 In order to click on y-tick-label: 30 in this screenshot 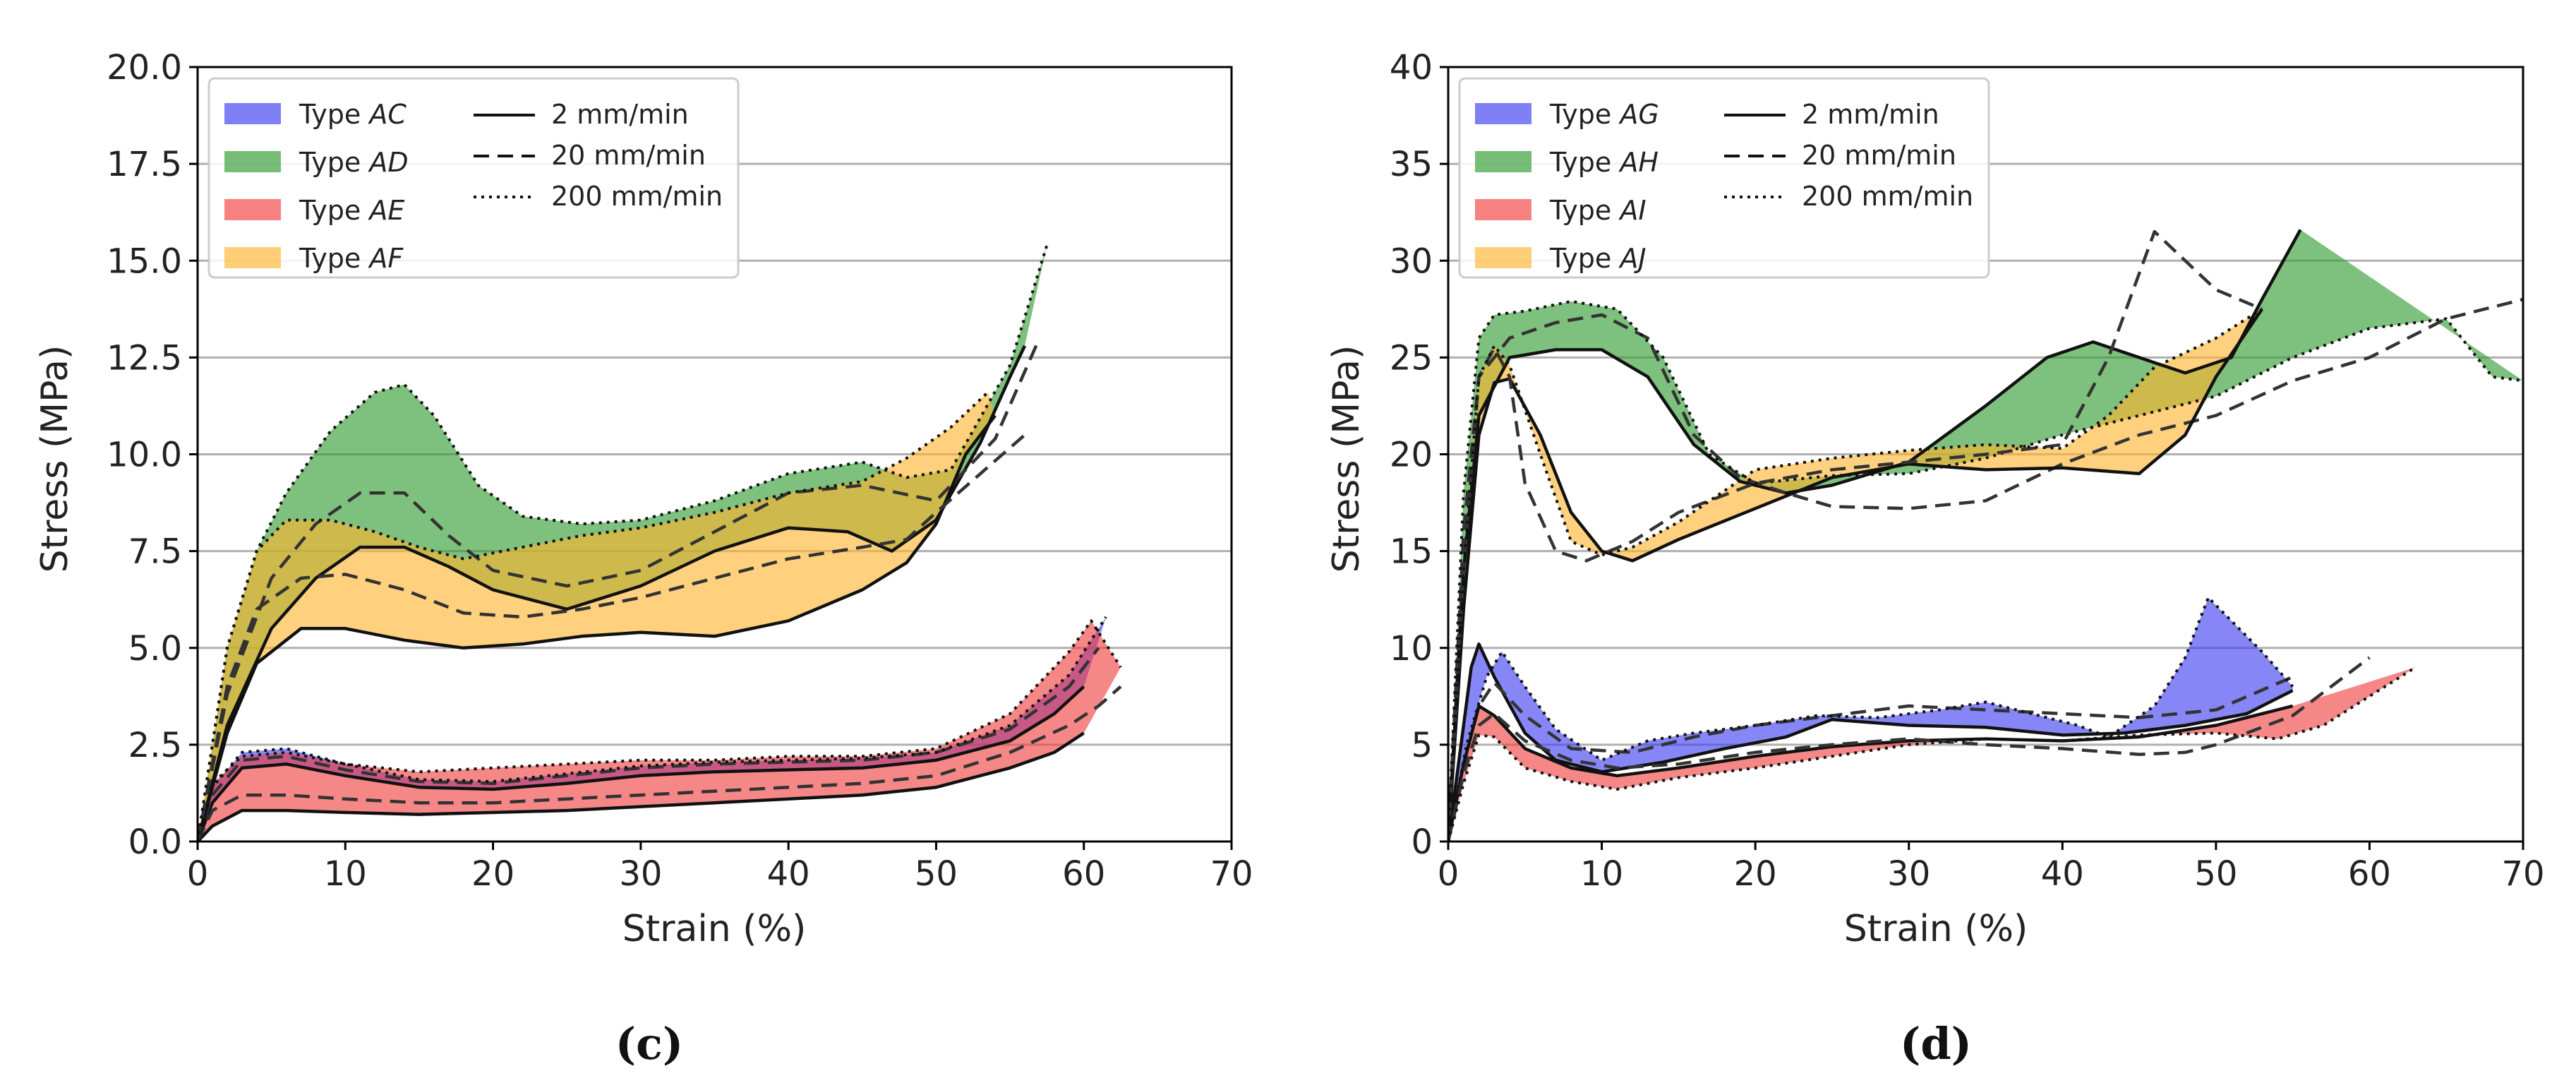, I will do `click(1411, 261)`.